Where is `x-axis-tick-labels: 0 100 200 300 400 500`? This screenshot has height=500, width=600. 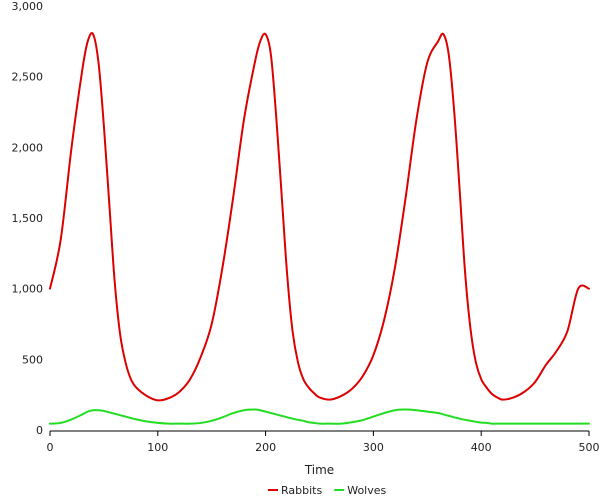 x-axis-tick-labels: 0 100 200 300 400 500 is located at coordinates (323, 447).